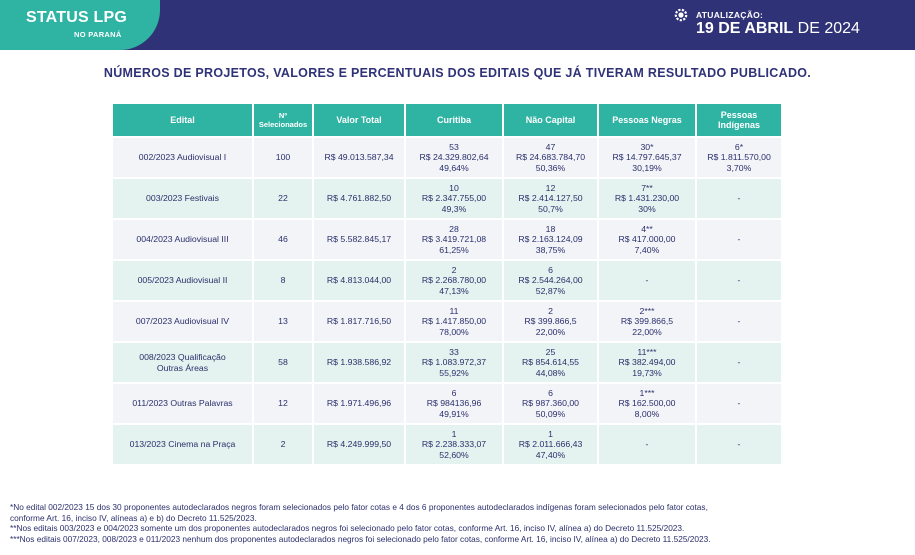 The height and width of the screenshot is (555, 915). I want to click on curitiba-line: 49,3%, so click(454, 208).